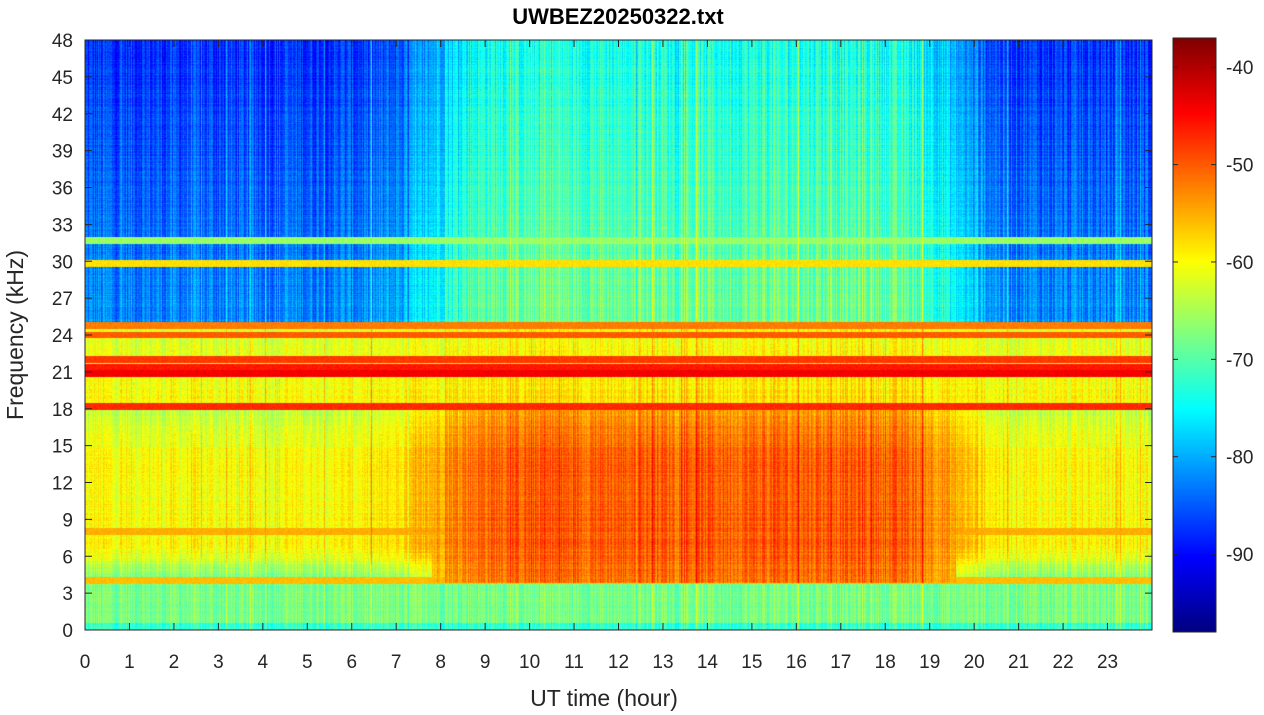 The height and width of the screenshot is (715, 1264). Describe the element at coordinates (15, 335) in the screenshot. I see `y-axis-title: Frequency (kHz)` at that location.